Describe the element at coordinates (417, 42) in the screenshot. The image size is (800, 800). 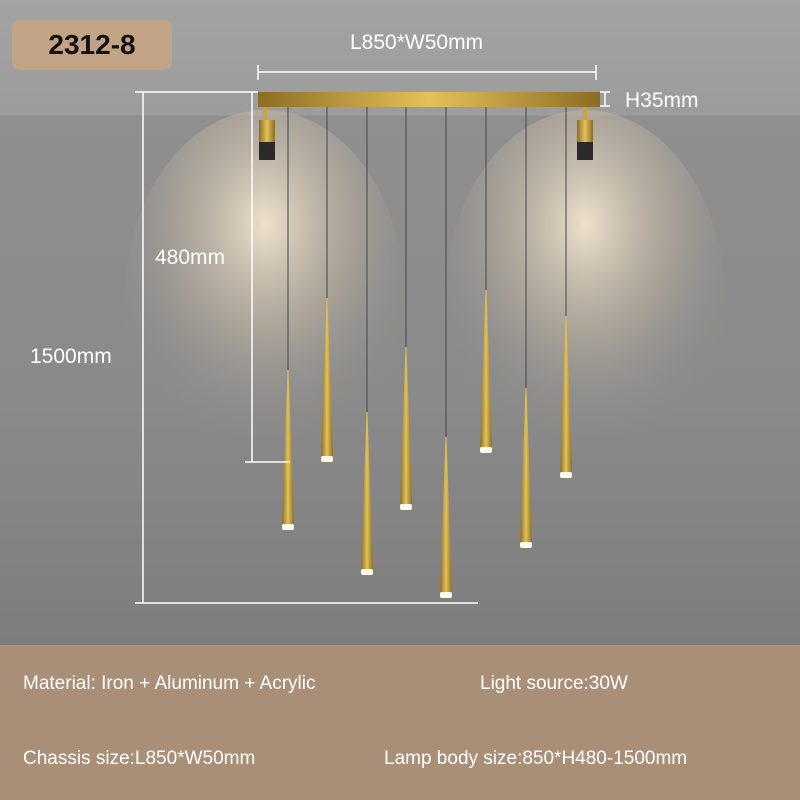
I see `length-width-label: L850*W50mm` at that location.